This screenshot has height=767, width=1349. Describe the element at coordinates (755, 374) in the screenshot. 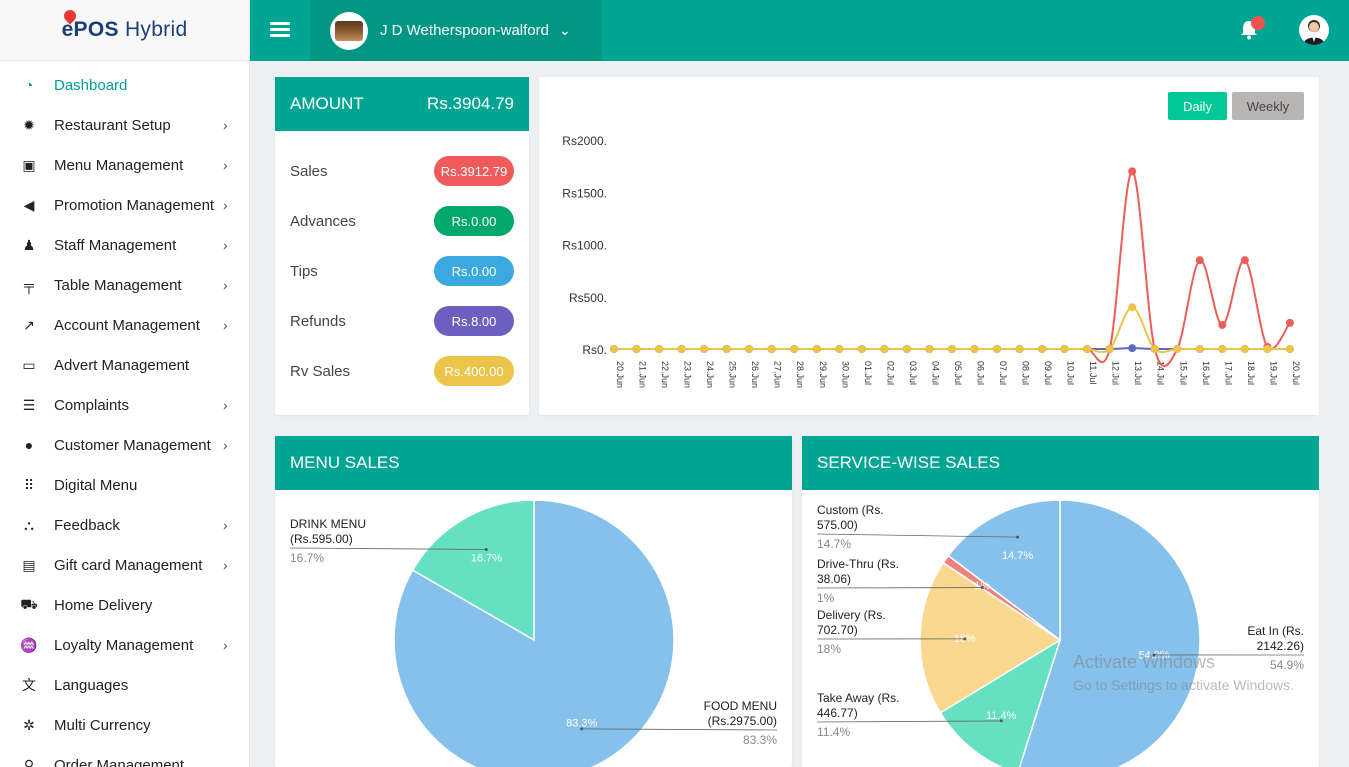

I see `x-tick-label: 26.Jun` at that location.